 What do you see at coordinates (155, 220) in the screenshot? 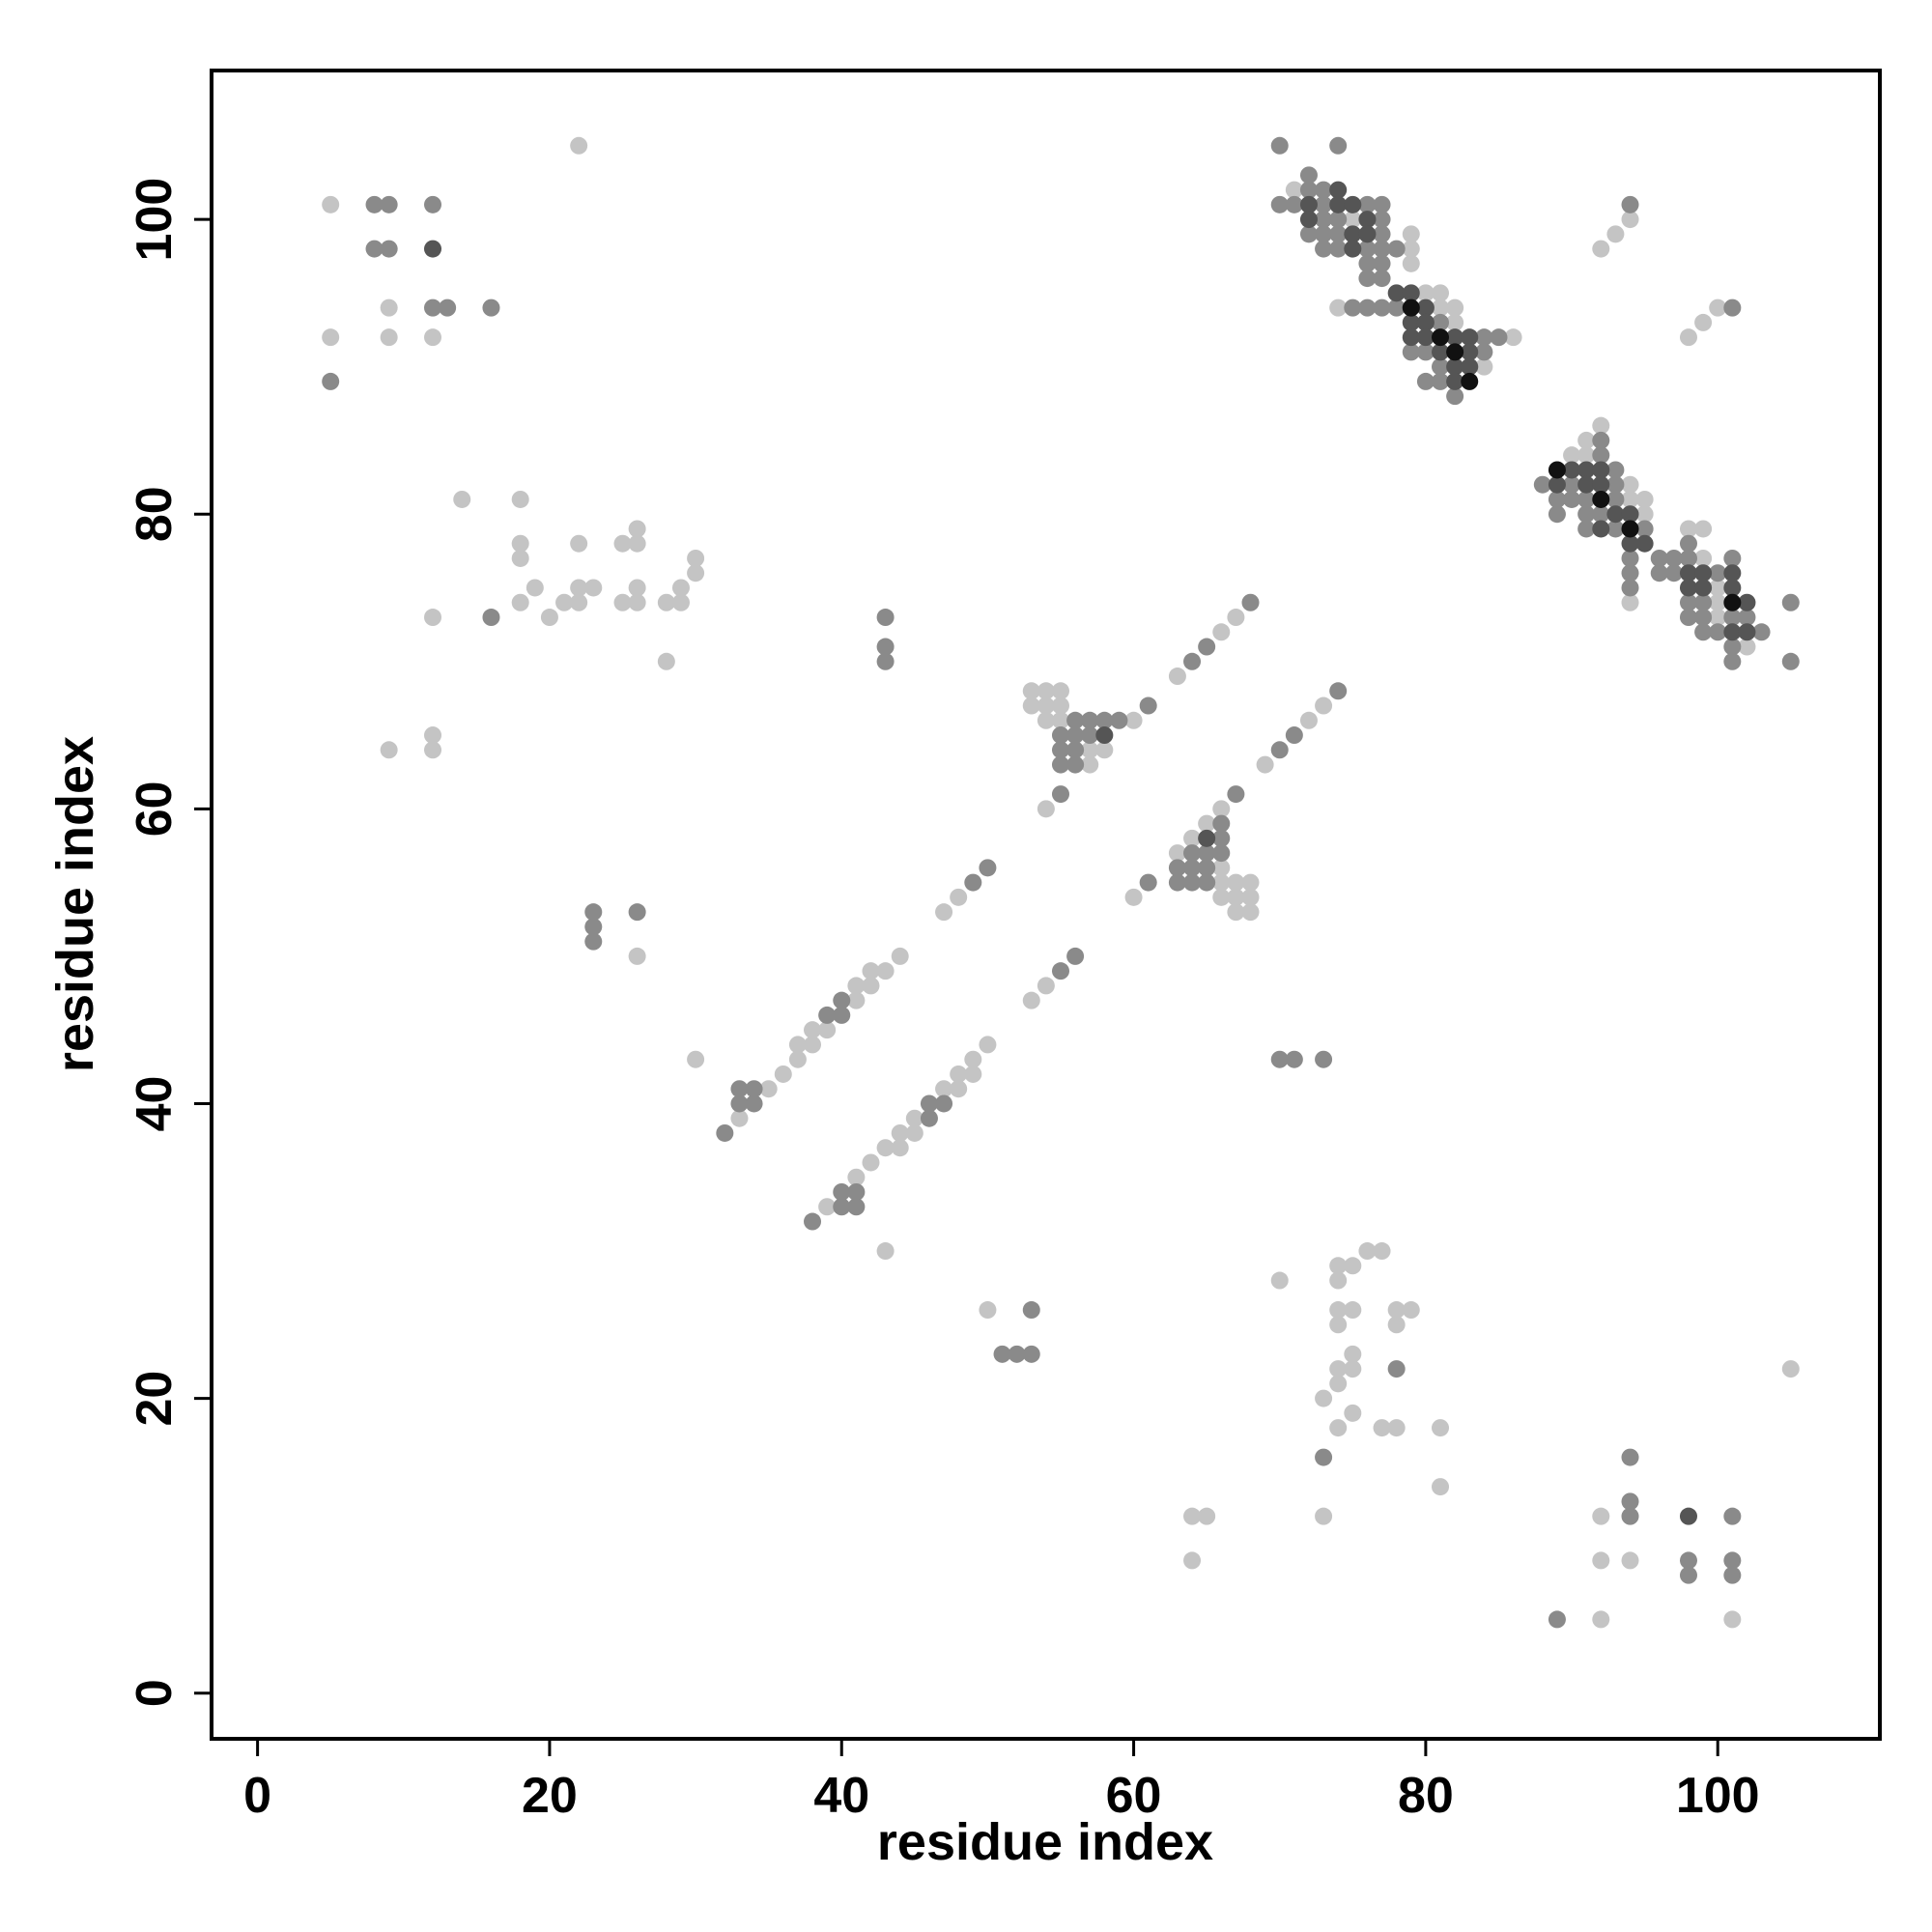
I see `y-tick-label: 100` at bounding box center [155, 220].